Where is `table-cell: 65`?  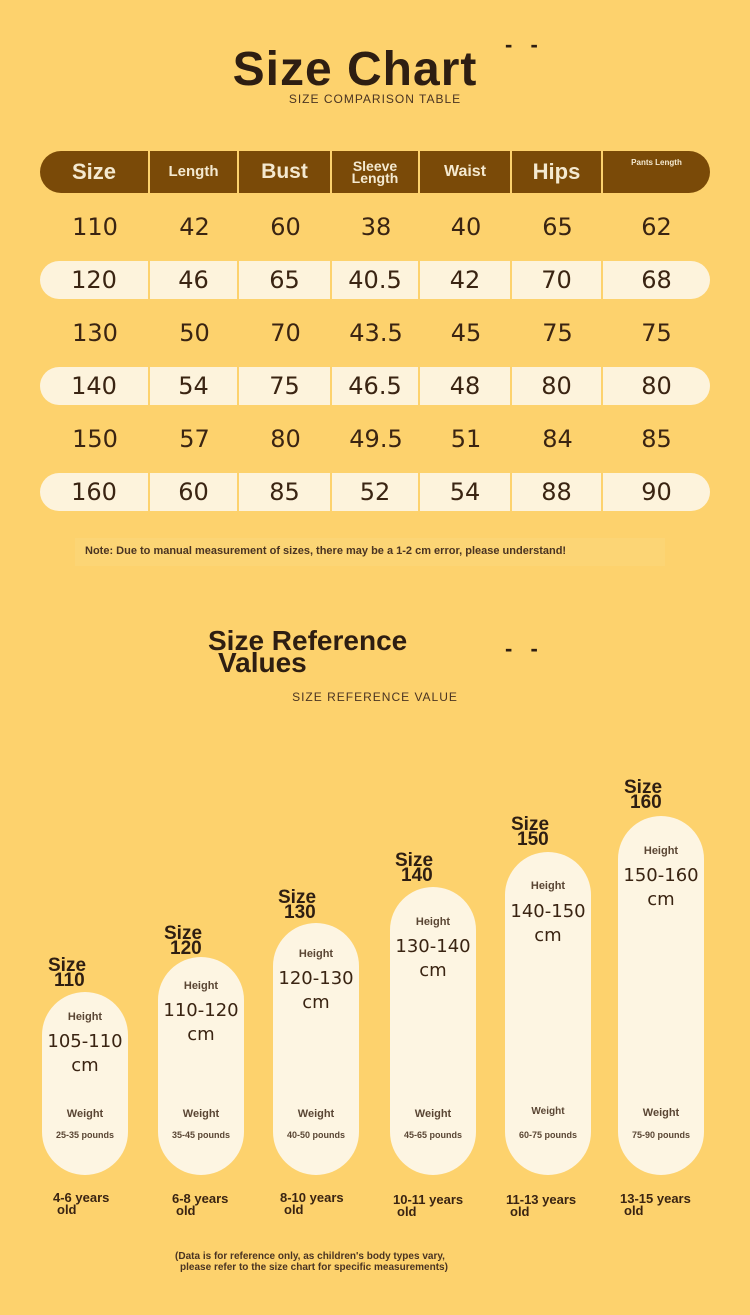
table-cell: 65 is located at coordinates (285, 280).